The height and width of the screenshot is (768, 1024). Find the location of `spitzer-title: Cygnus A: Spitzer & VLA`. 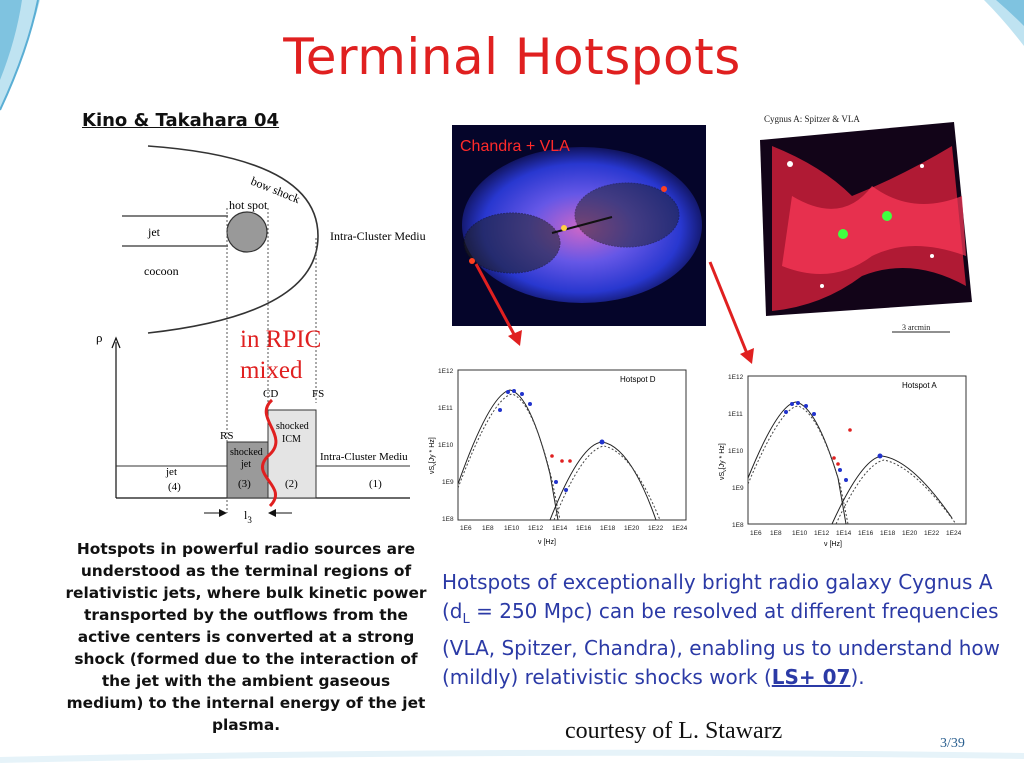

spitzer-title: Cygnus A: Spitzer & VLA is located at coordinates (812, 119).